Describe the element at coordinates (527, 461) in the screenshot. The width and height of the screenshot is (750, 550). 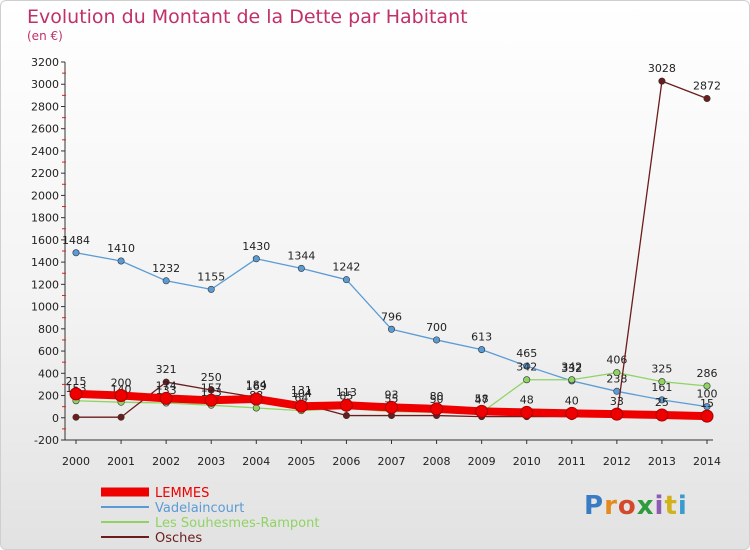
I see `x-tick-label: 2010` at that location.